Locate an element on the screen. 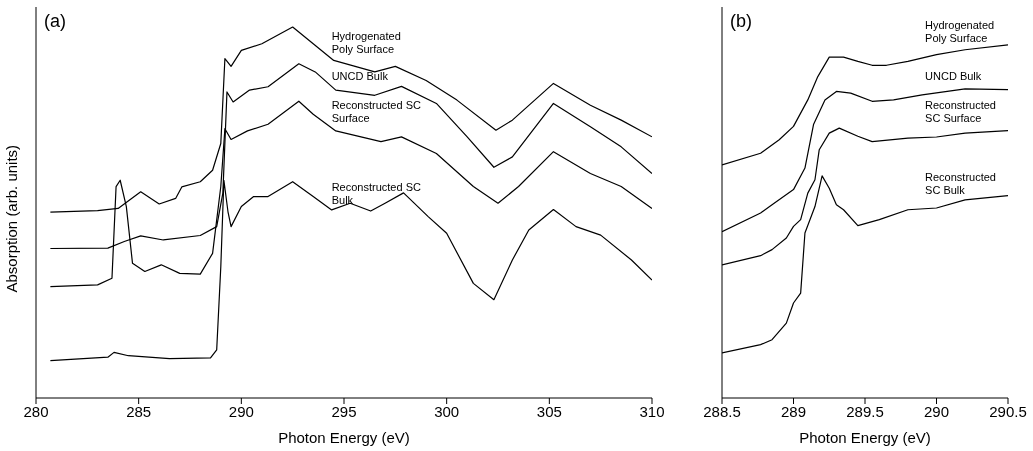 The width and height of the screenshot is (1033, 451). x-tick-label: 295 is located at coordinates (344, 411).